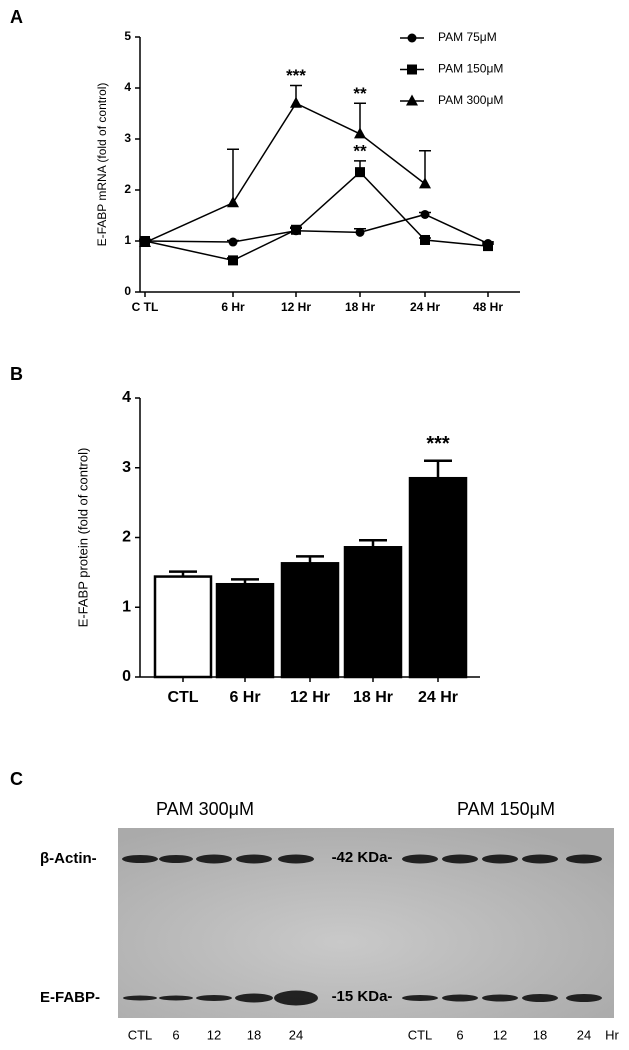  What do you see at coordinates (506, 809) in the screenshot?
I see `group-title: PAM 150μM` at bounding box center [506, 809].